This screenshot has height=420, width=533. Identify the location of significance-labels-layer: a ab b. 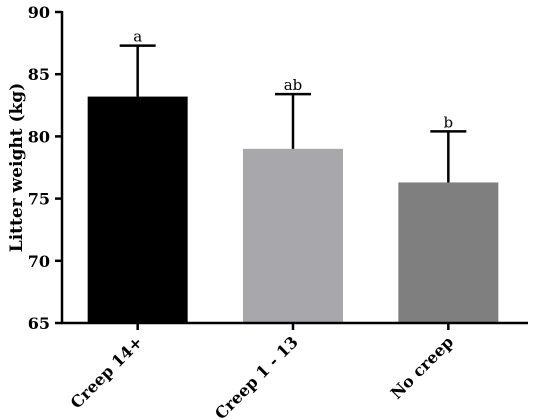
(293, 80).